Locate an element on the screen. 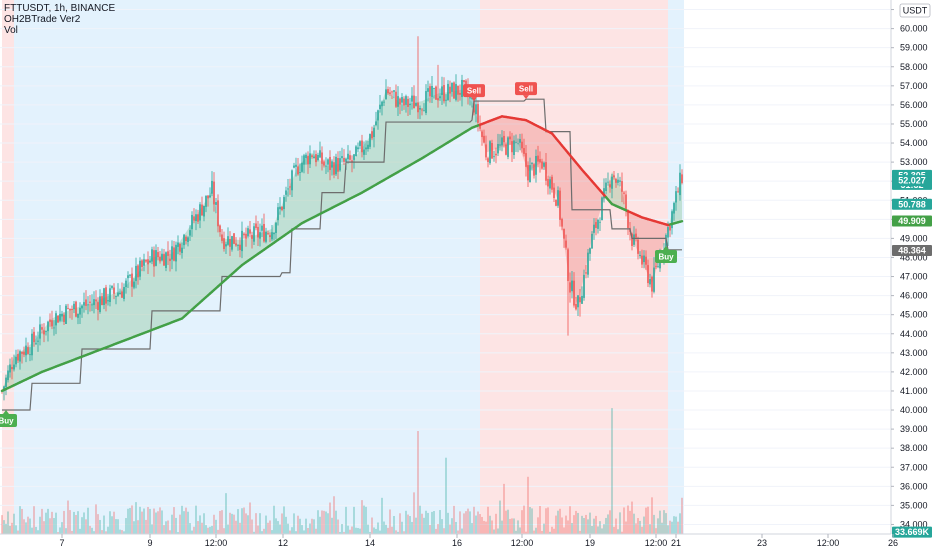  price-tag-label: 52.027 is located at coordinates (912, 181).